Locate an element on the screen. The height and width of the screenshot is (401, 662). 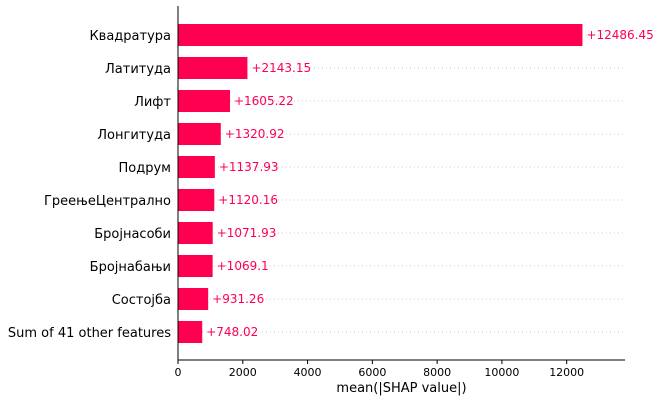
category-label: Sum of 41 other features is located at coordinates (89, 333).